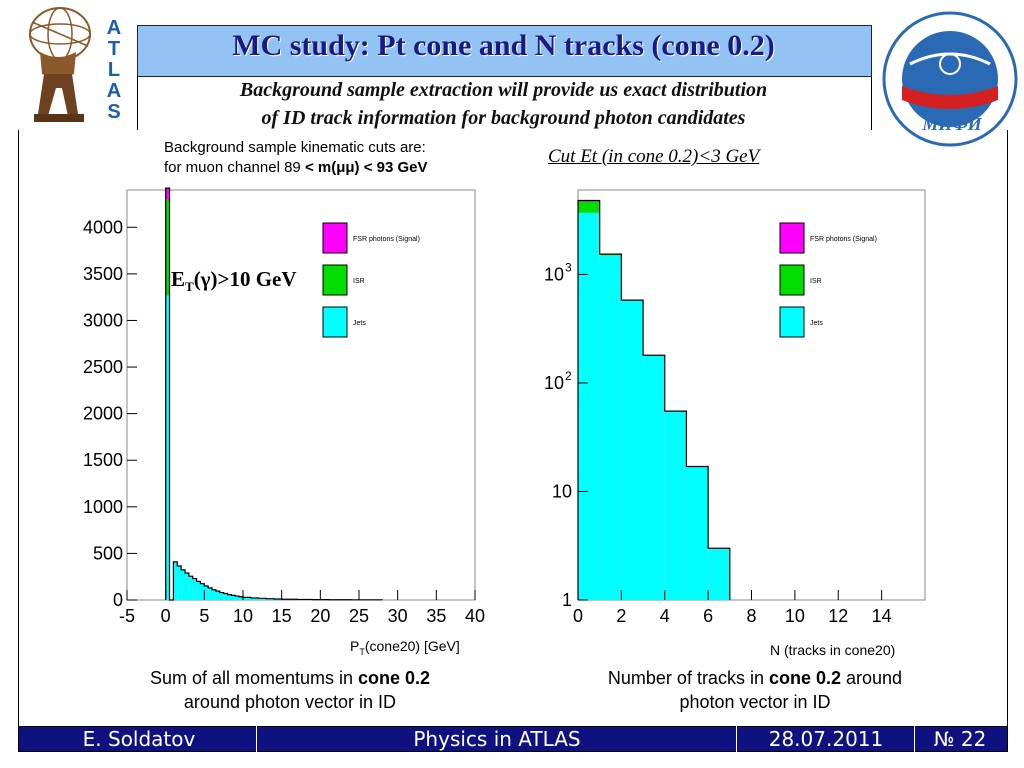  What do you see at coordinates (103, 227) in the screenshot?
I see `y-tick-label: 4000` at bounding box center [103, 227].